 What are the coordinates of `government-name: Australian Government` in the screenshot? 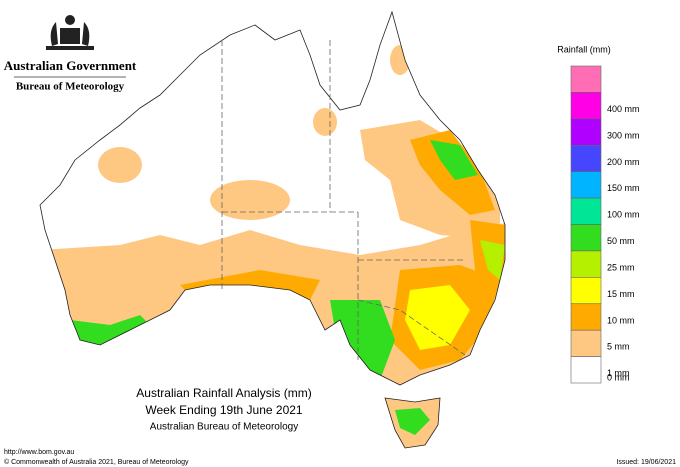 It's located at (70, 65).